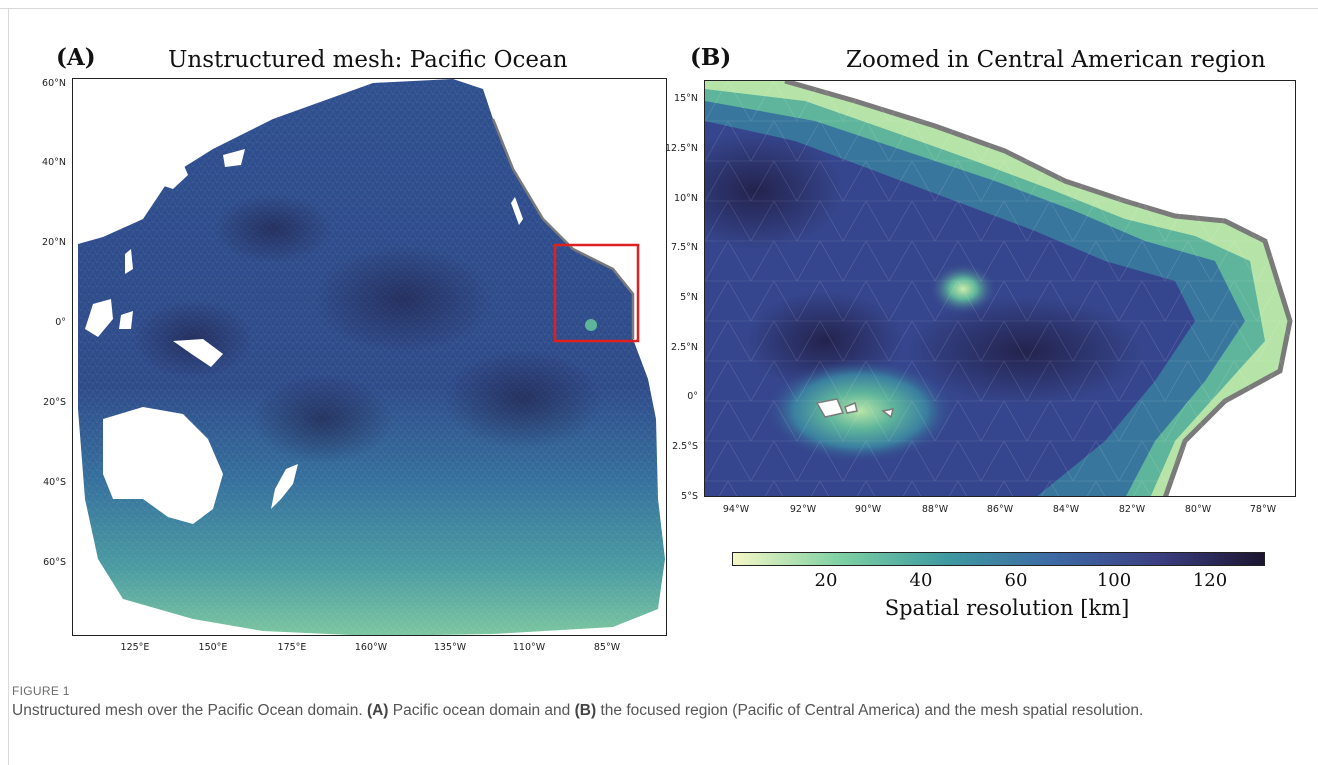 Image resolution: width=1318 pixels, height=765 pixels. What do you see at coordinates (99, 318) in the screenshot?
I see `borneo-landmass` at bounding box center [99, 318].